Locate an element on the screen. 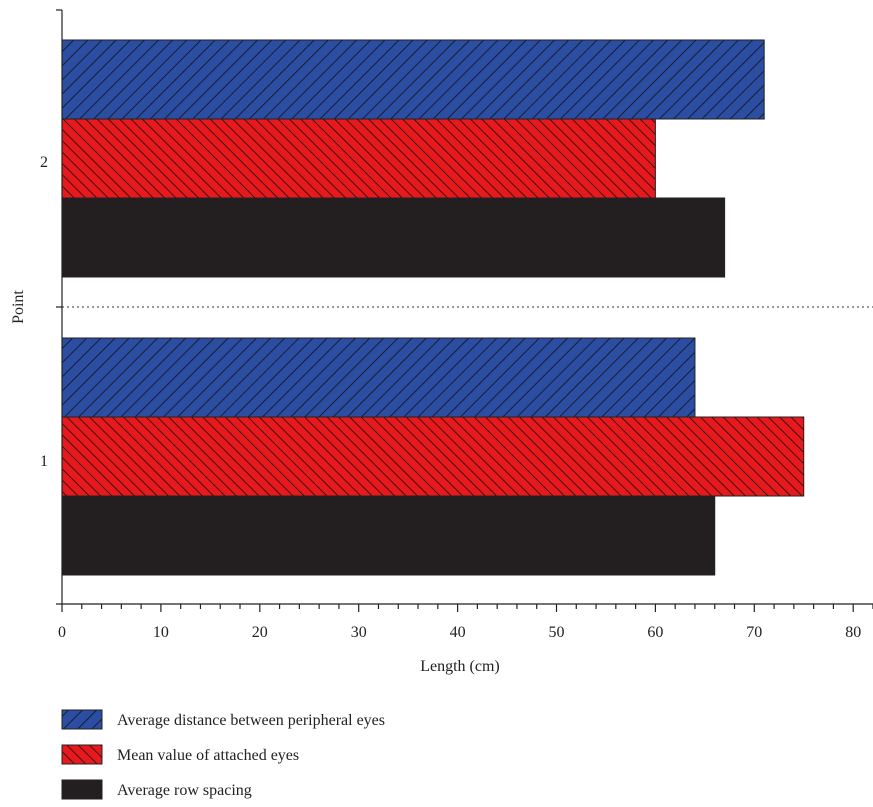 This screenshot has height=807, width=873. legend-label-3: Average row spacing is located at coordinates (184, 790).